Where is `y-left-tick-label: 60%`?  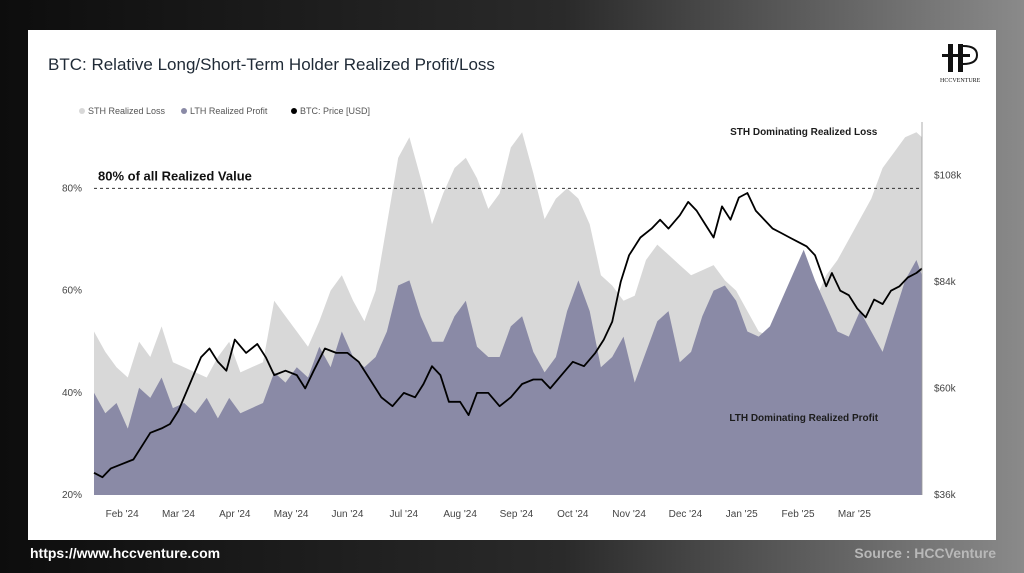 y-left-tick-label: 60% is located at coordinates (72, 291).